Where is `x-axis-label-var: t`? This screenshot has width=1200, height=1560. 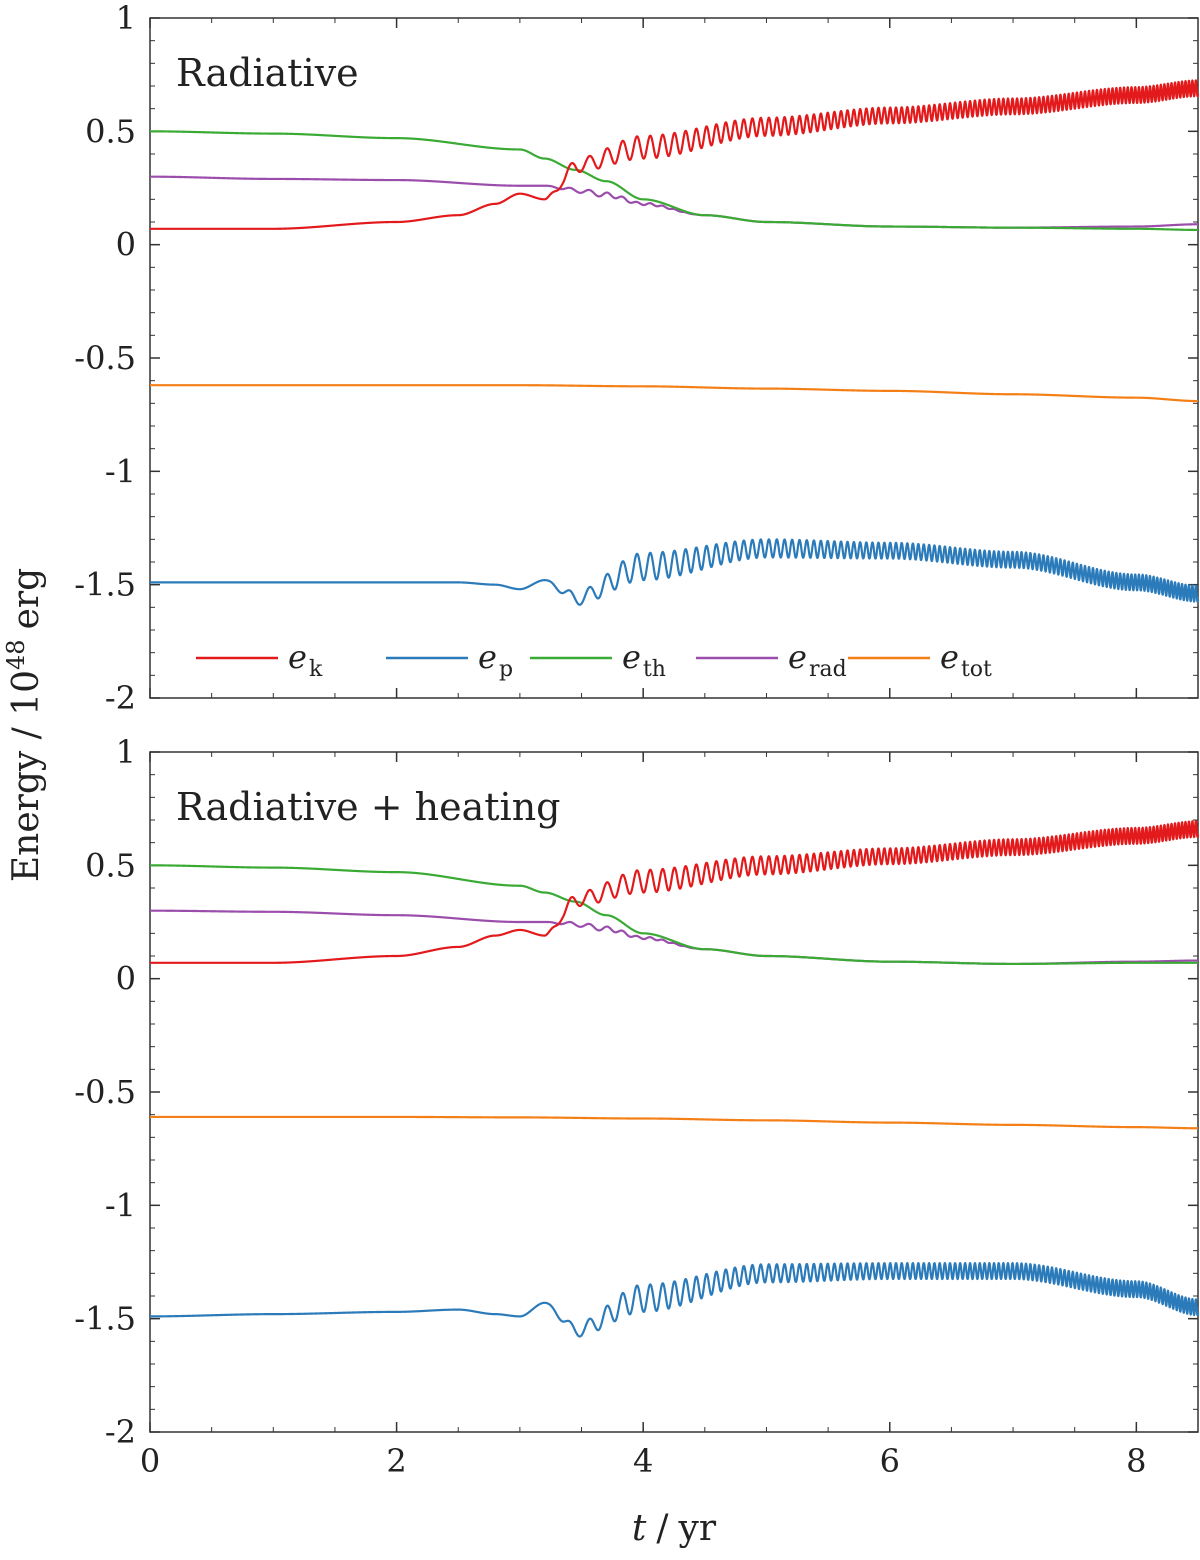
x-axis-label-var: t is located at coordinates (639, 1528).